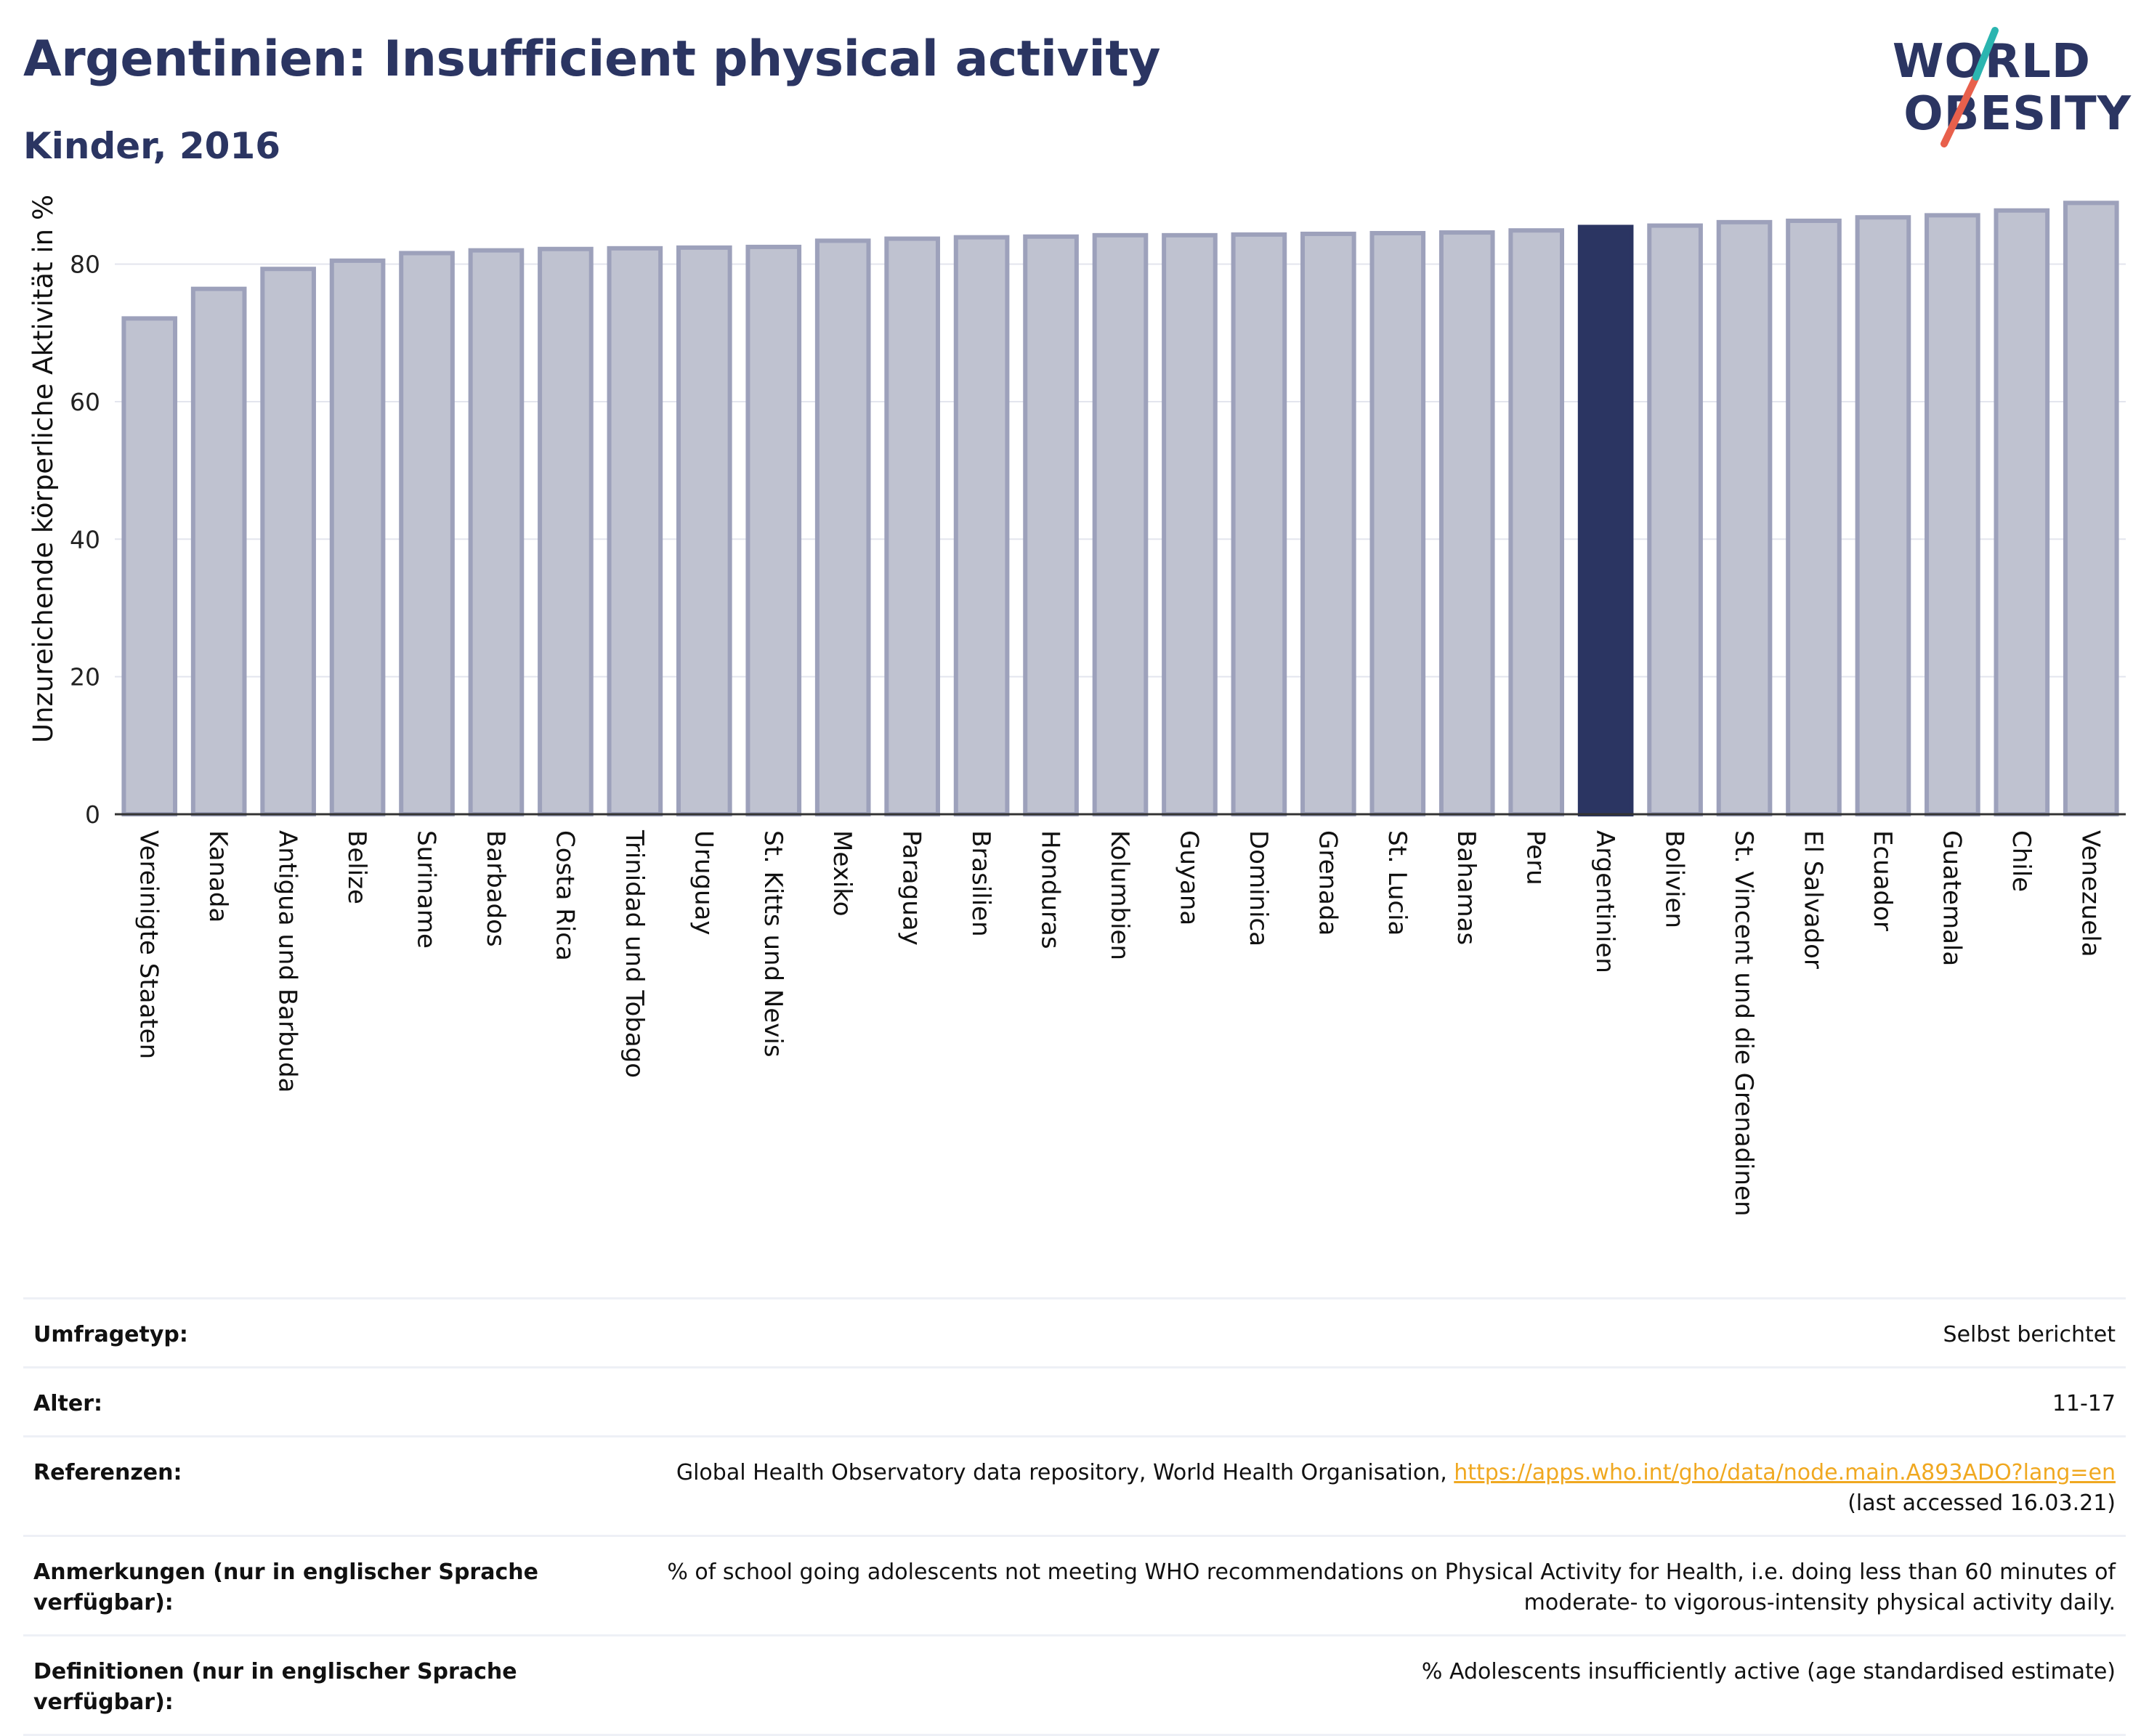 The width and height of the screenshot is (2149, 1736). I want to click on bar-st-vincent-und-die-grenadinen, so click(1744, 517).